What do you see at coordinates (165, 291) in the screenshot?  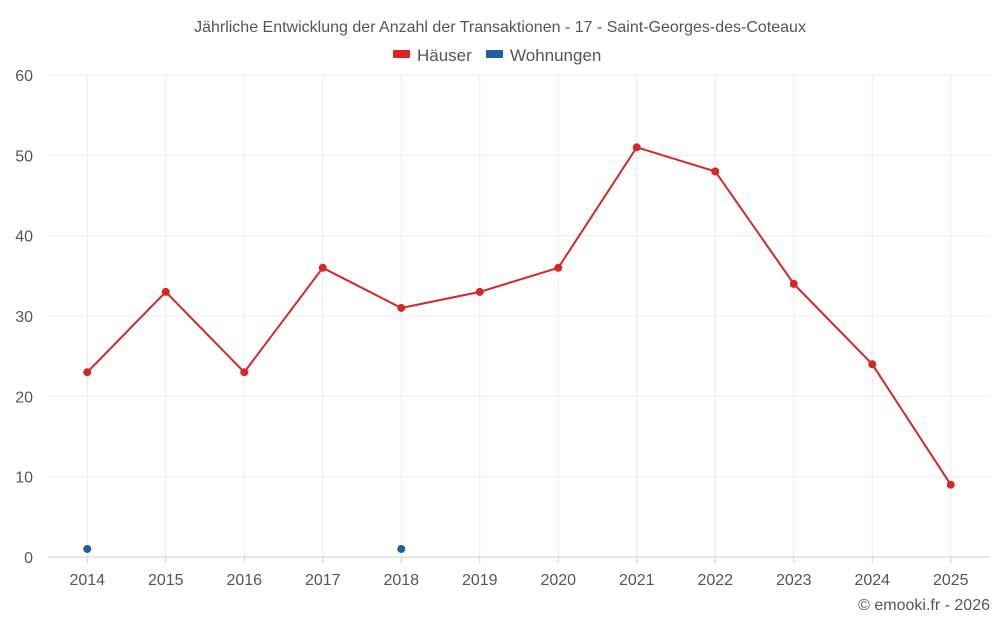 I see `data-point-haeuser-2015` at bounding box center [165, 291].